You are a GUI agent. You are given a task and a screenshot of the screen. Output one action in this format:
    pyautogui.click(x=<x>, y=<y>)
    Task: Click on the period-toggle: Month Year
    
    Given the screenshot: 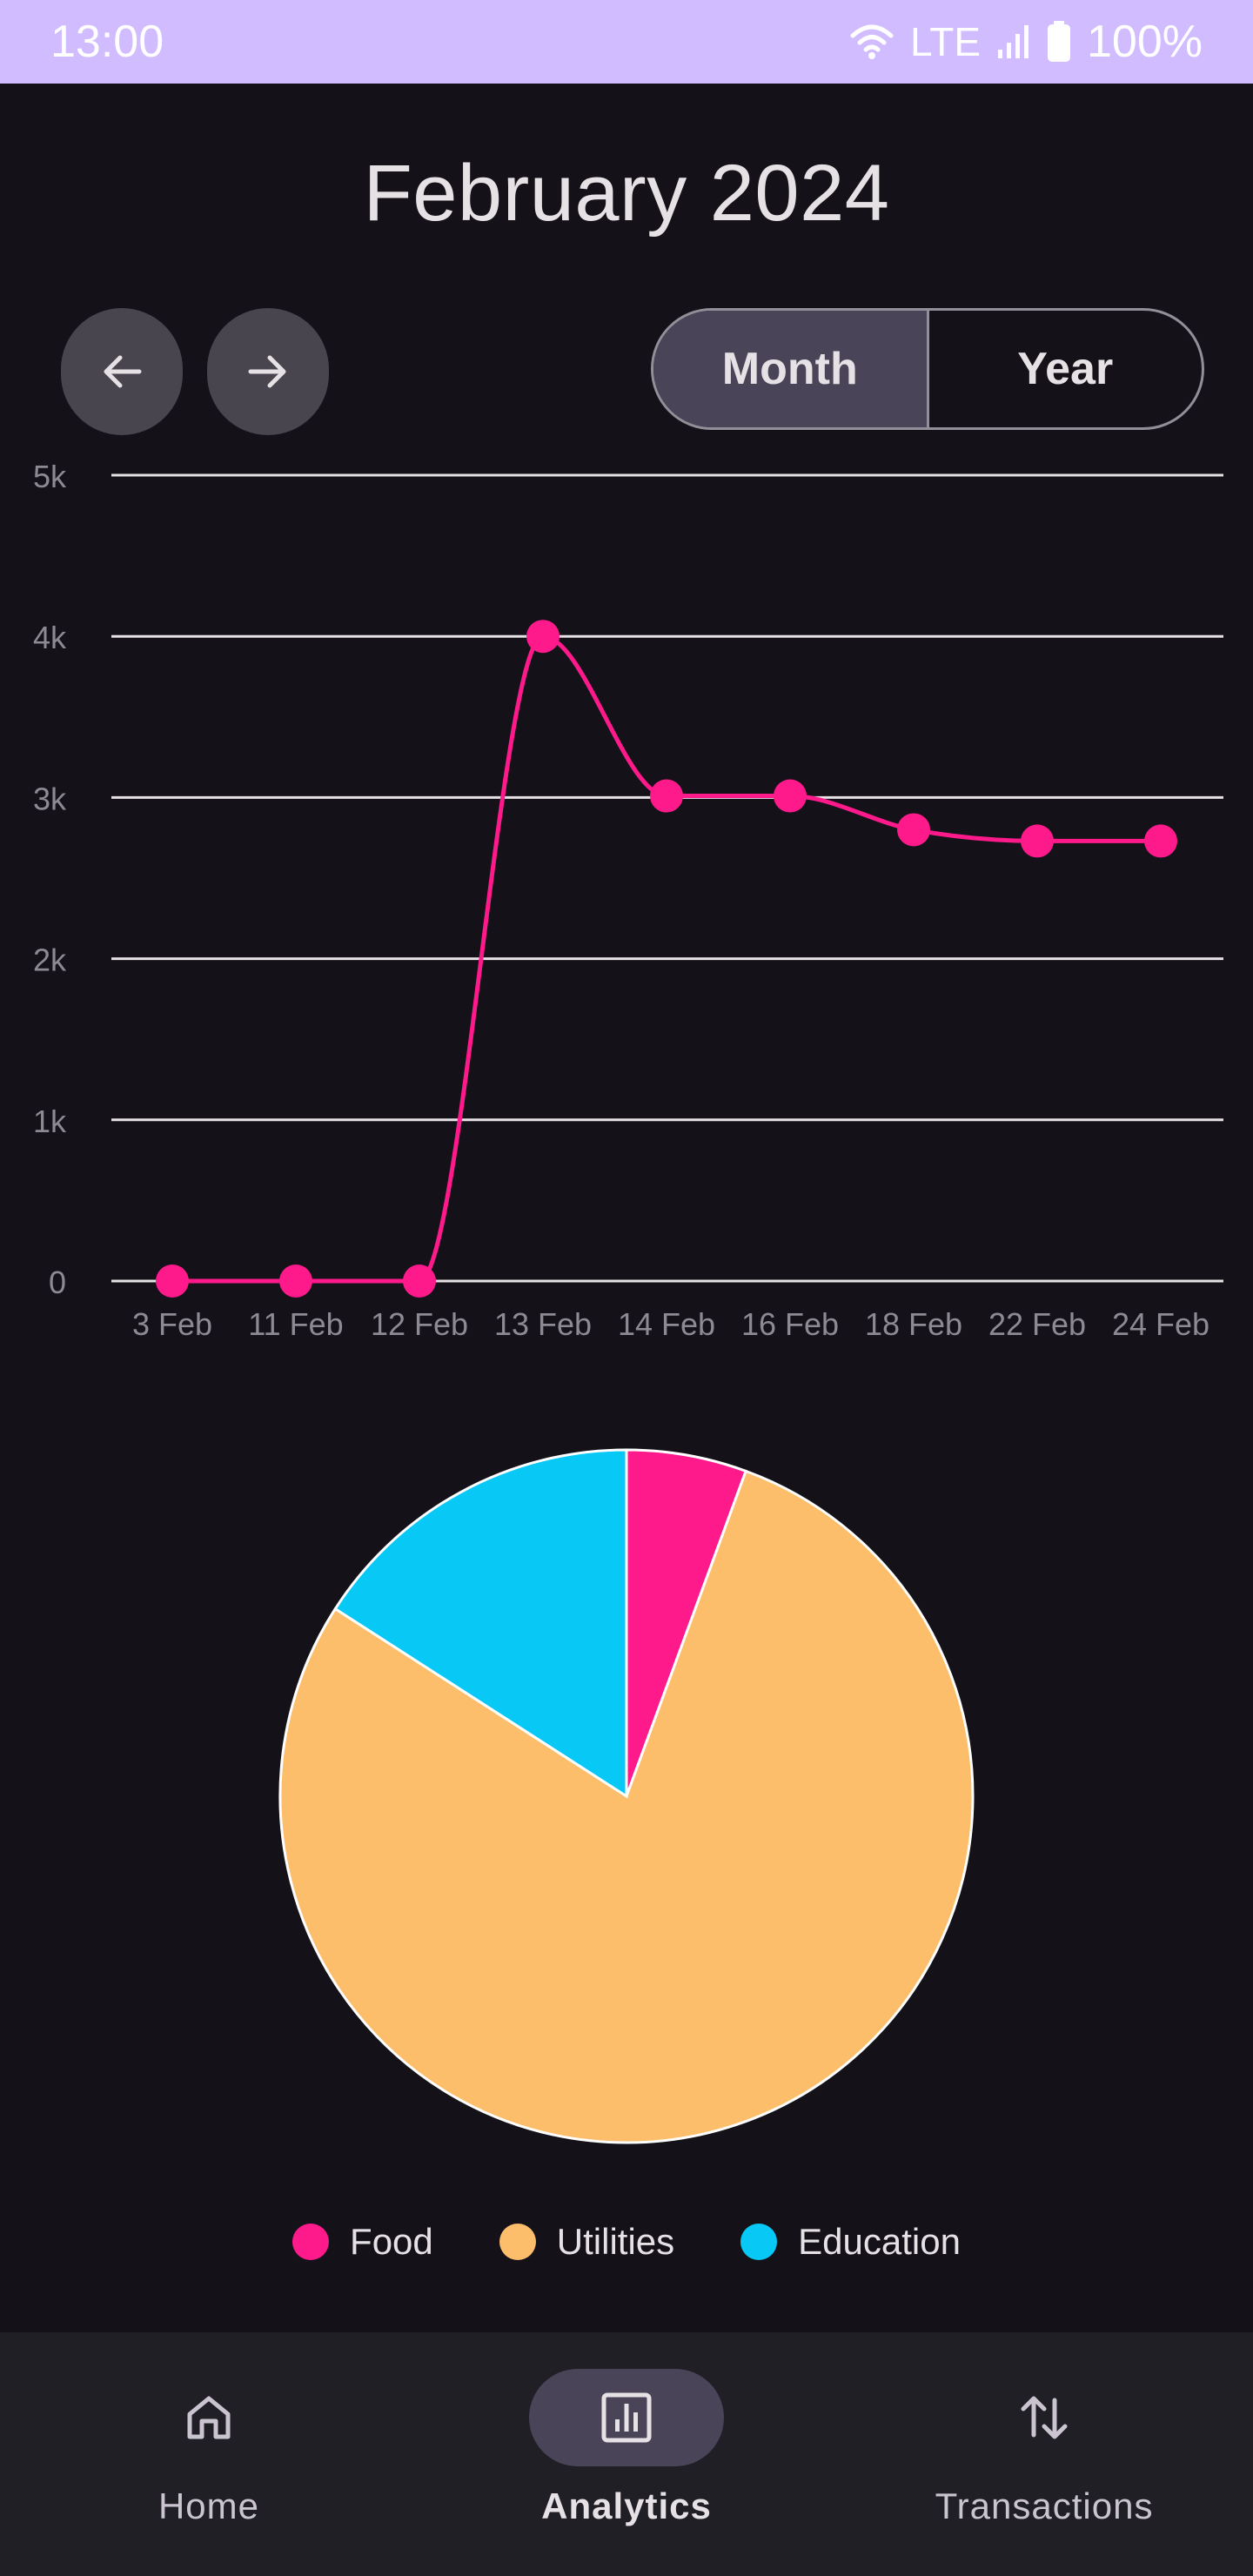 What is the action you would take?
    pyautogui.click(x=928, y=369)
    